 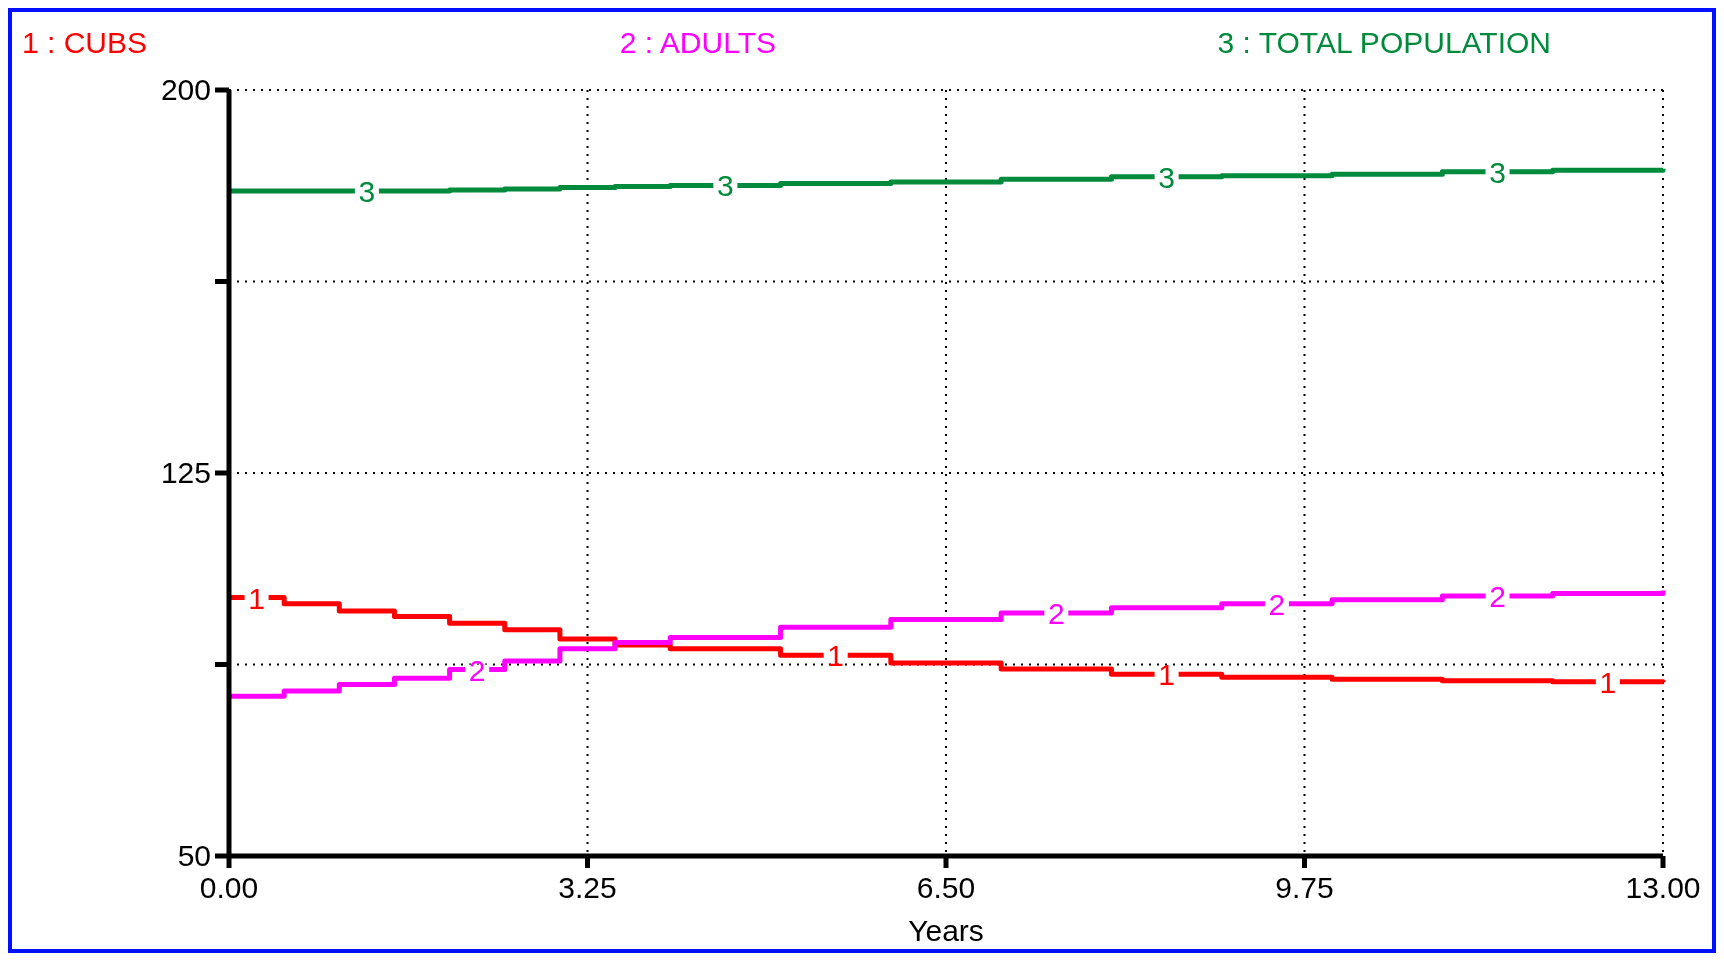 What do you see at coordinates (1663, 887) in the screenshot?
I see `x-tick-label: 13.00` at bounding box center [1663, 887].